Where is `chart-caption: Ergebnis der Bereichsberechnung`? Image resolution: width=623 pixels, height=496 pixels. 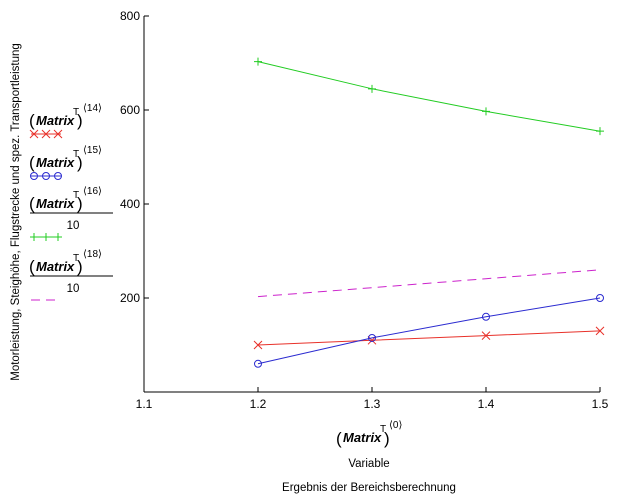 chart-caption: Ergebnis der Bereichsberechnung is located at coordinates (369, 488).